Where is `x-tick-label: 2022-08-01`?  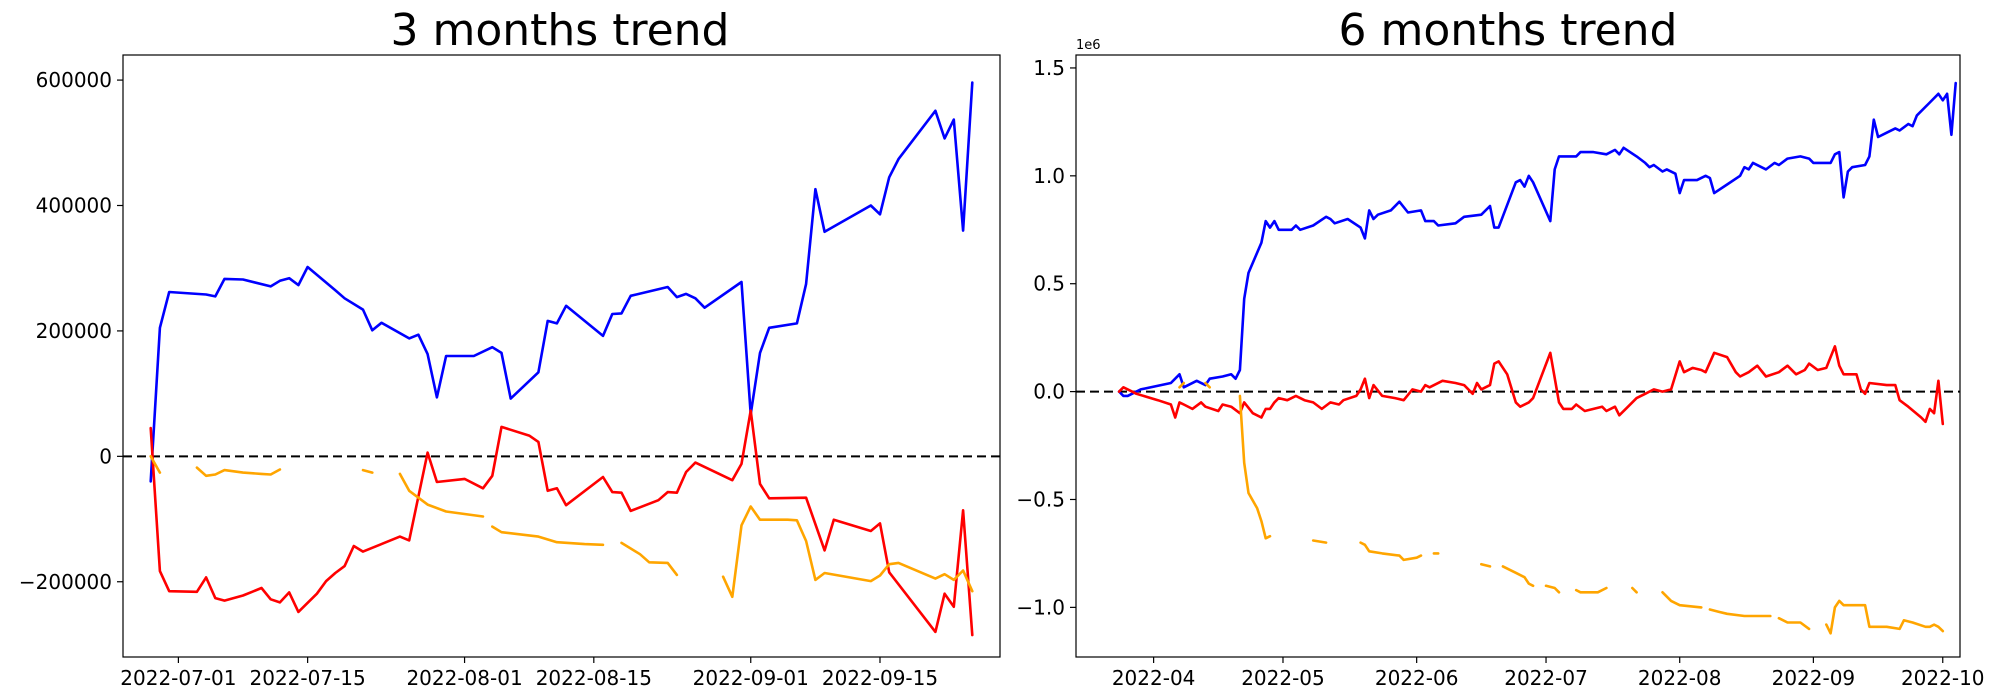 x-tick-label: 2022-08-01 is located at coordinates (464, 678).